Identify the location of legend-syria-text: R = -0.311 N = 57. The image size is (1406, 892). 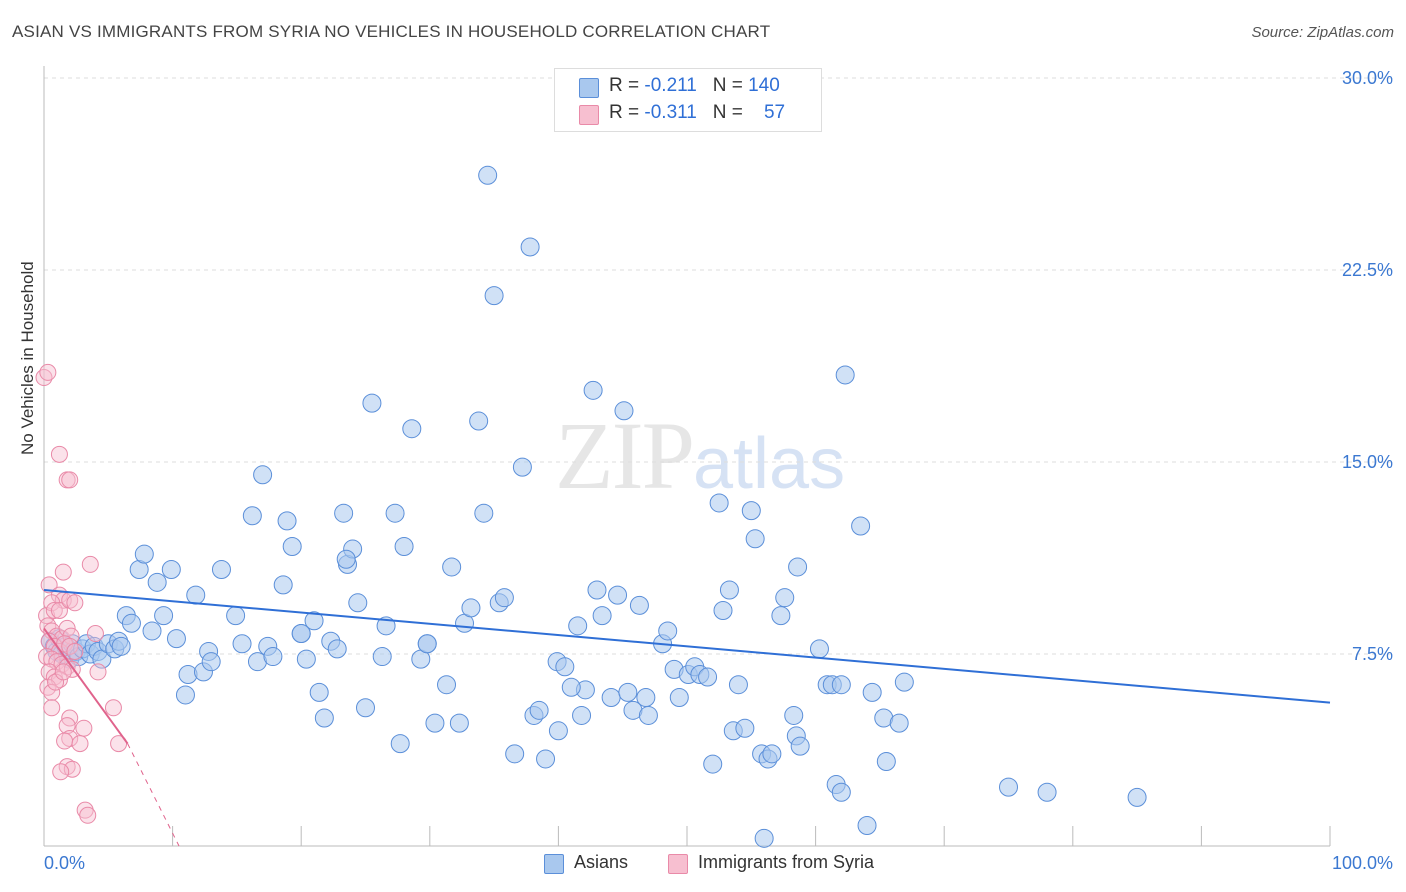
(697, 113).